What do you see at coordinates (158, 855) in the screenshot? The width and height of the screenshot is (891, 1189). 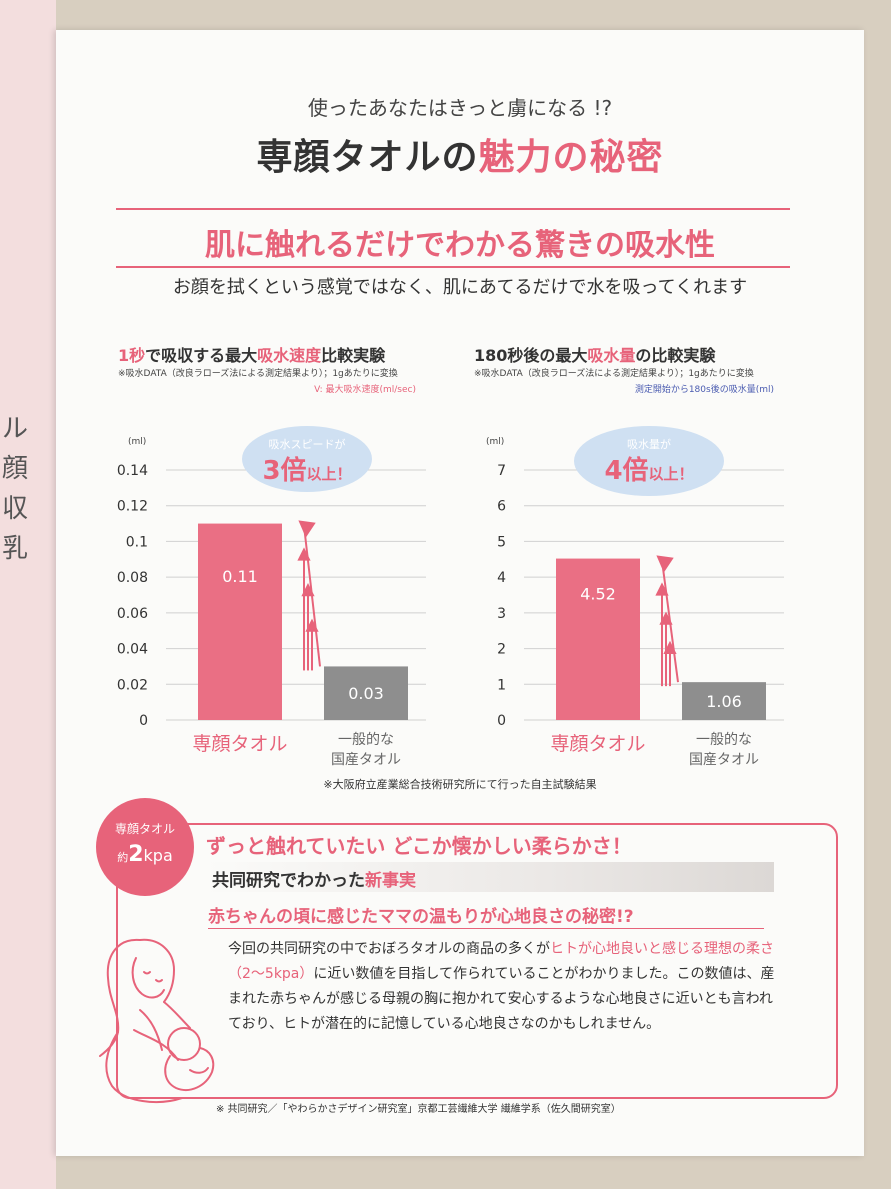 I see `badge-unit: kpa` at bounding box center [158, 855].